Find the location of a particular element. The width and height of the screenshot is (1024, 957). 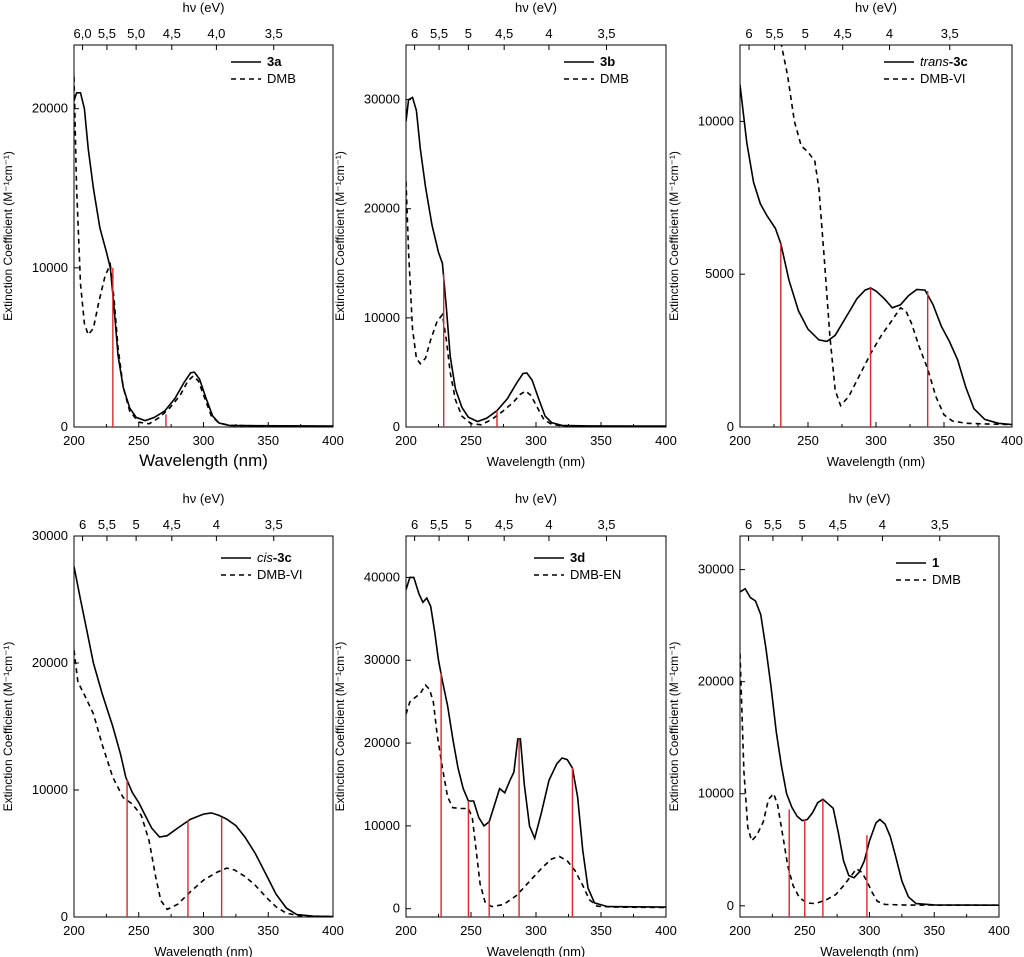

legend-label: 3d is located at coordinates (577, 557).